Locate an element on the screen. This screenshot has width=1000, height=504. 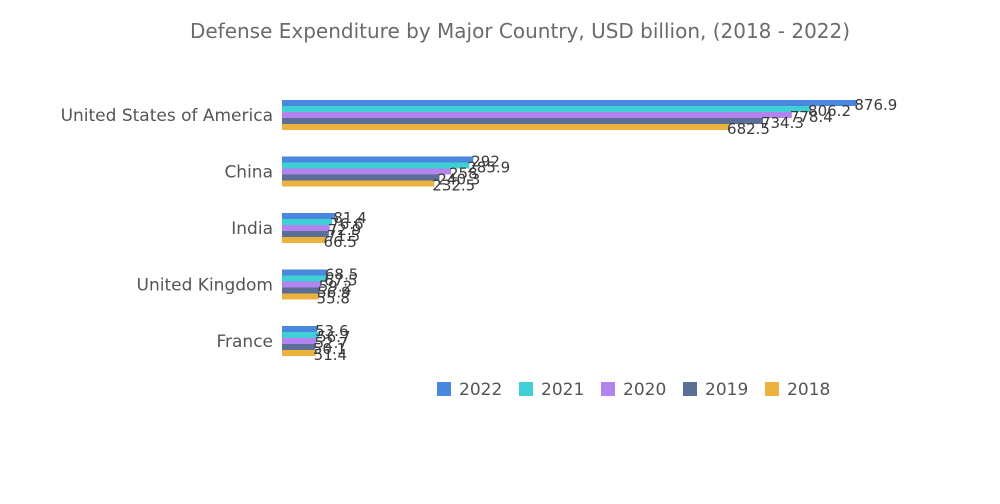
legend-swatch-2018 is located at coordinates (772, 389).